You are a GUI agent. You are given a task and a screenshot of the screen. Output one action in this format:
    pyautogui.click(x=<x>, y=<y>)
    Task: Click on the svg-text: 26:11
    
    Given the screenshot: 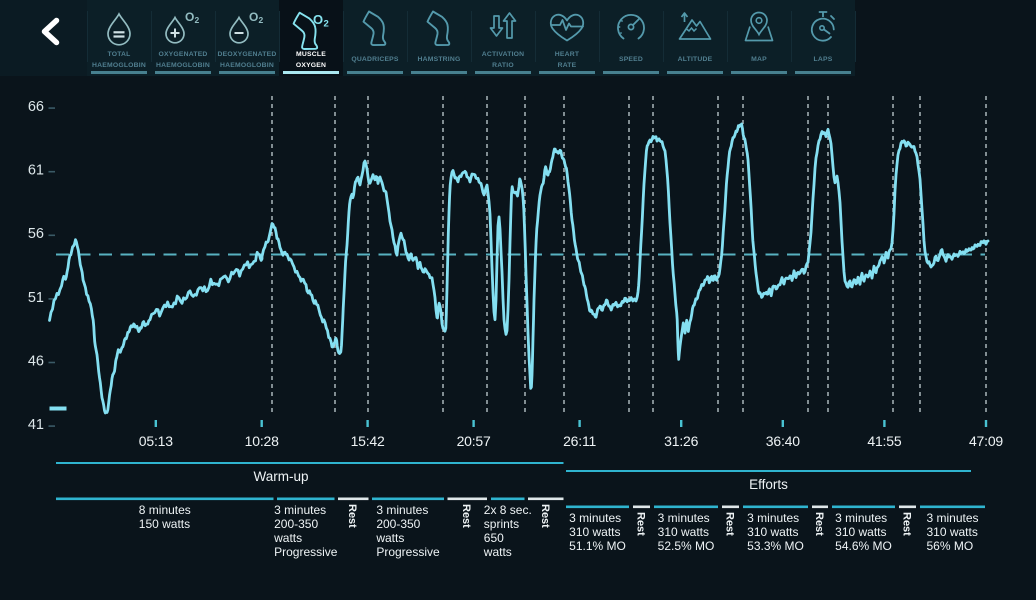 What is the action you would take?
    pyautogui.click(x=579, y=441)
    